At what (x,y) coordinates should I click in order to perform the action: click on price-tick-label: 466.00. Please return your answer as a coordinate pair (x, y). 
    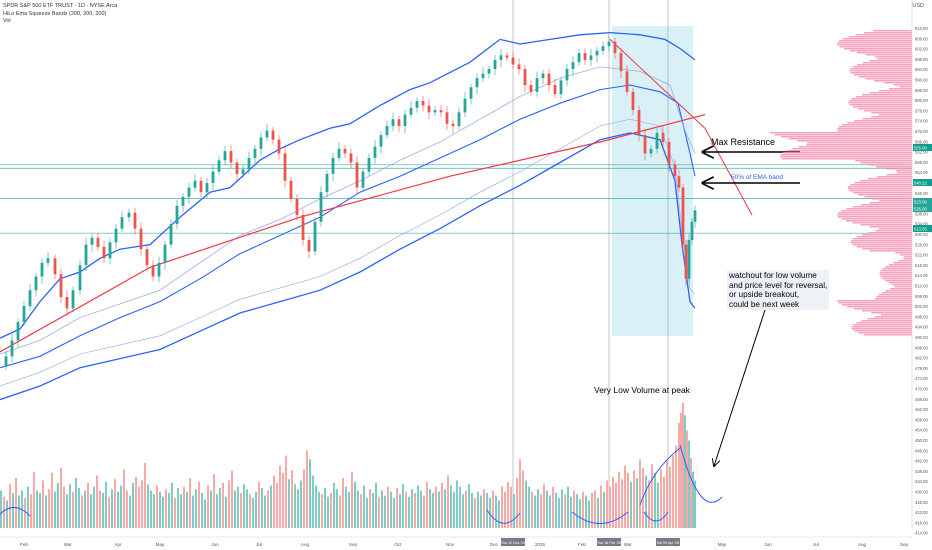
    Looking at the image, I should click on (921, 399).